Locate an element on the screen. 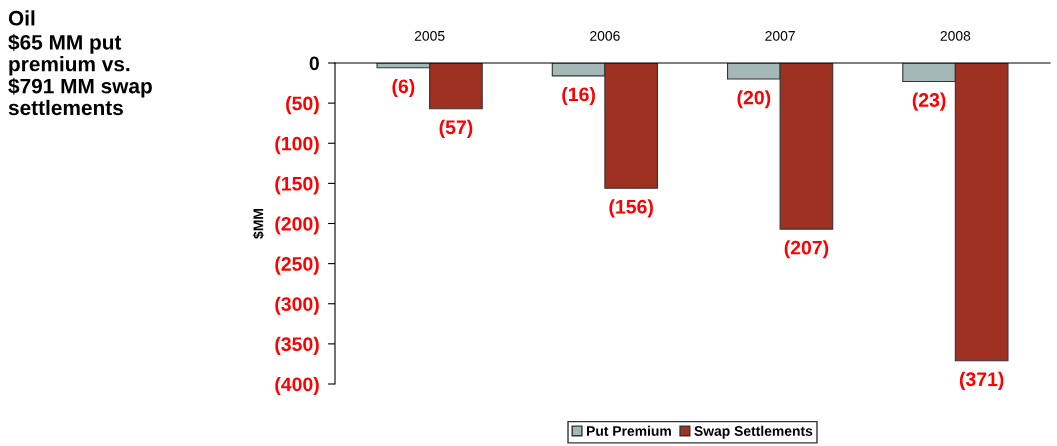  legend-label: Swap Settlements is located at coordinates (753, 432).